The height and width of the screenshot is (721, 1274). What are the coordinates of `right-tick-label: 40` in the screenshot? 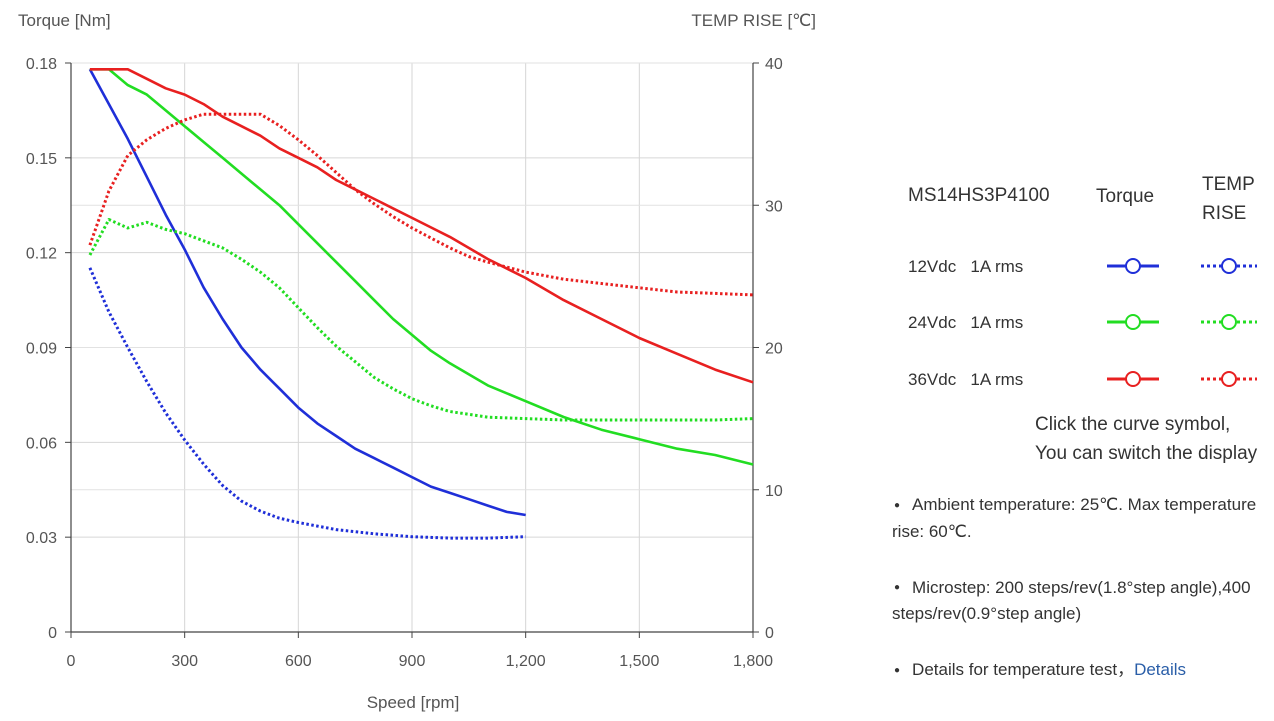 It's located at (774, 64).